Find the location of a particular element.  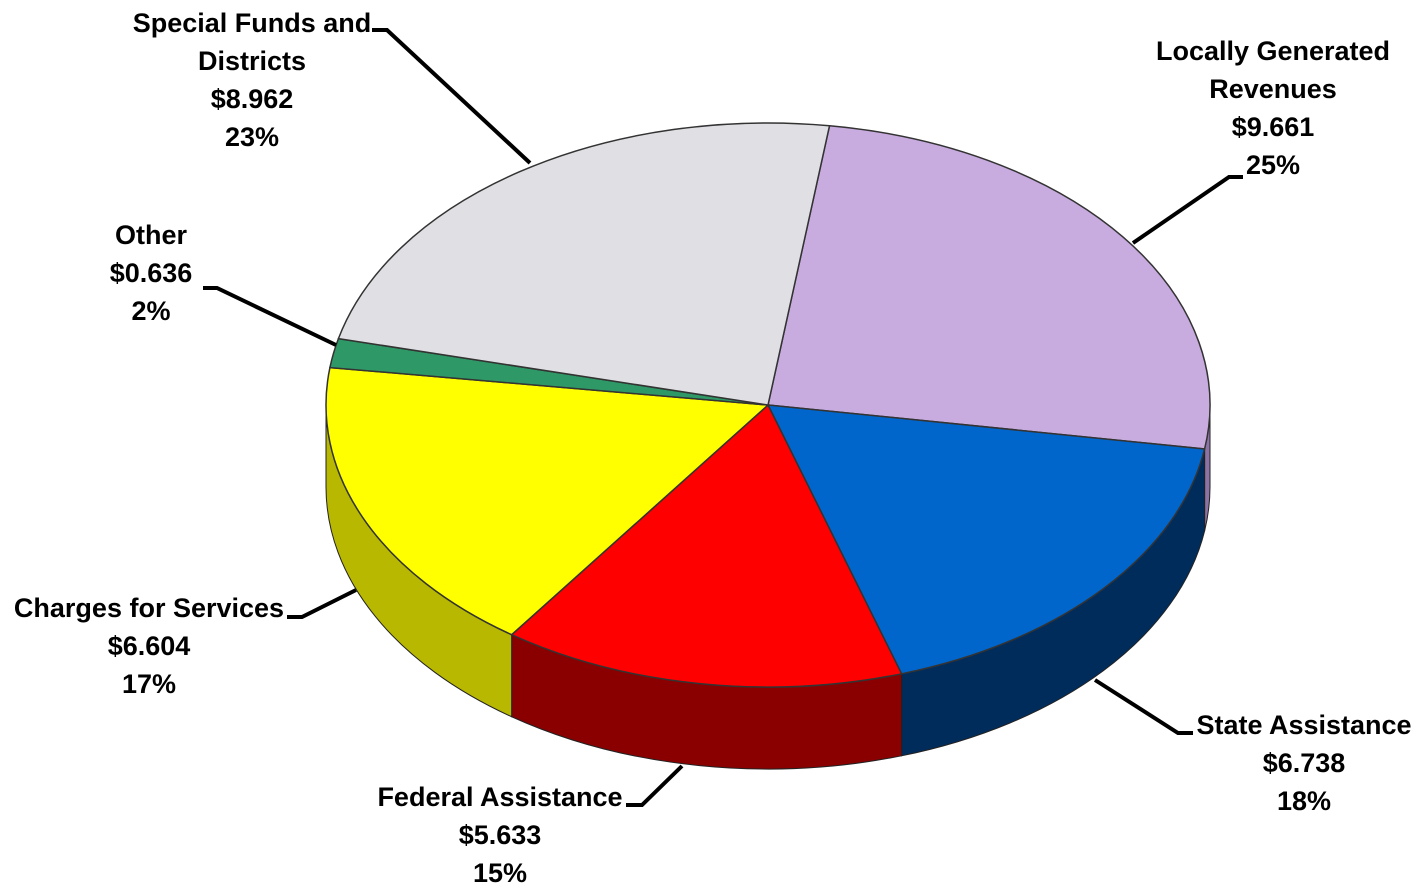

label-state-assistance: State Assistance $6.738 18% is located at coordinates (1303, 763).